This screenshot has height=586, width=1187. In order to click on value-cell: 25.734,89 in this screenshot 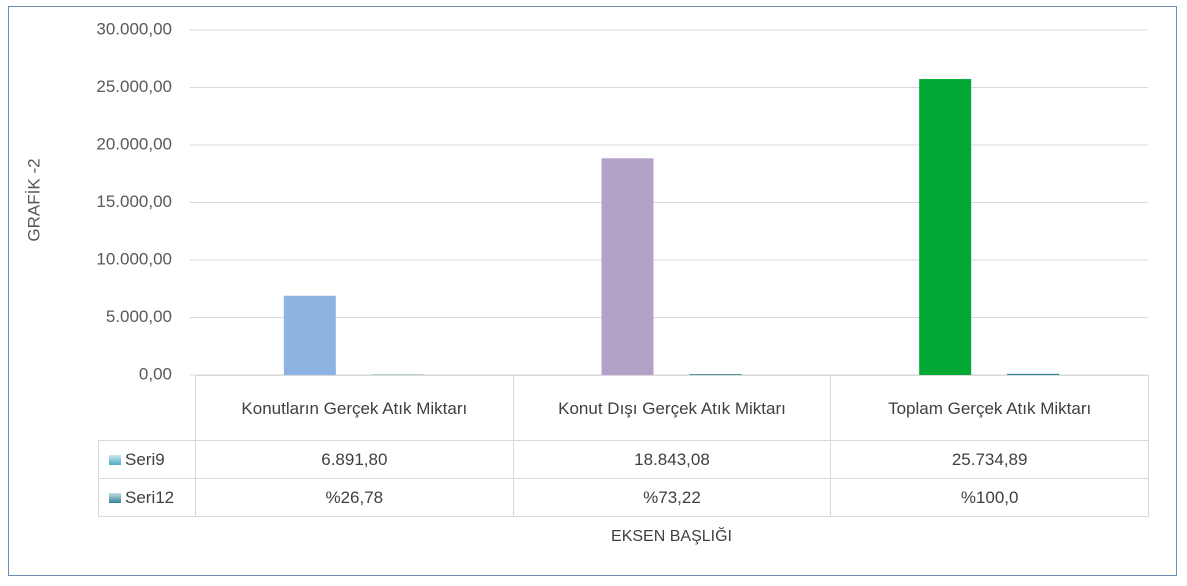, I will do `click(989, 459)`.